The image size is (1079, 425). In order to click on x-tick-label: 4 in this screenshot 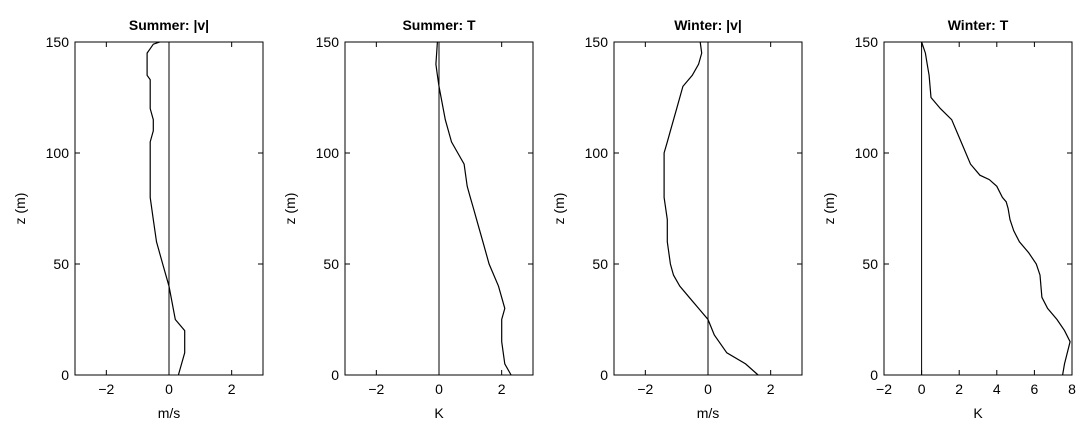, I will do `click(997, 389)`.